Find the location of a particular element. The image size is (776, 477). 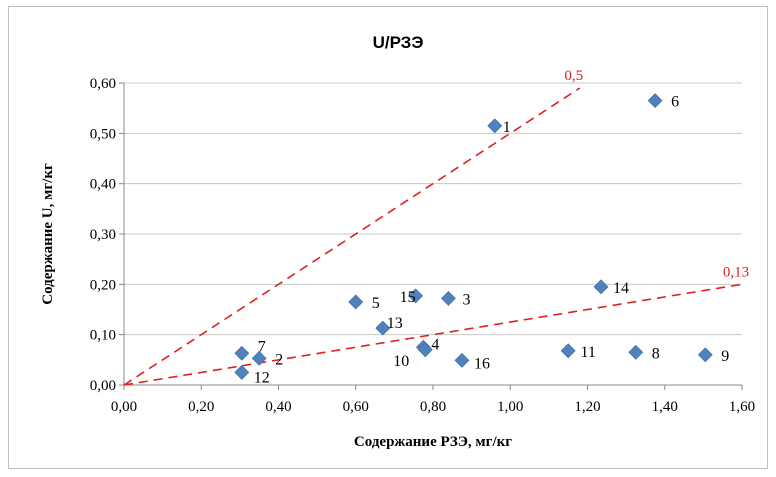

y-tick-labels: 0,00 0,10 0,20 0,30 0,40 0,50 0,60 is located at coordinates (103, 235).